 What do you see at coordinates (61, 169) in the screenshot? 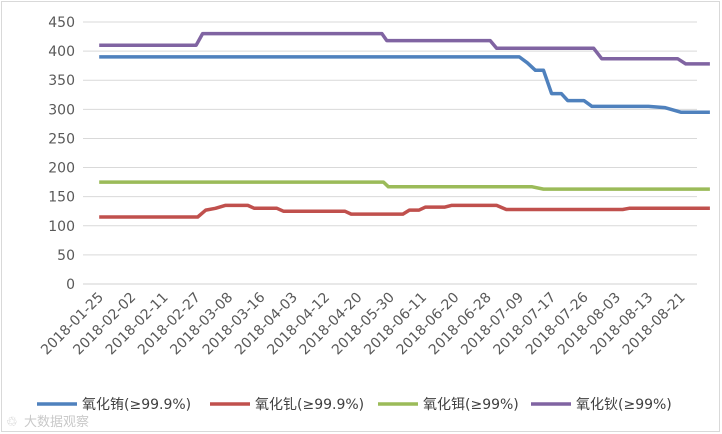
I see `y-tick-label: 200` at bounding box center [61, 169].